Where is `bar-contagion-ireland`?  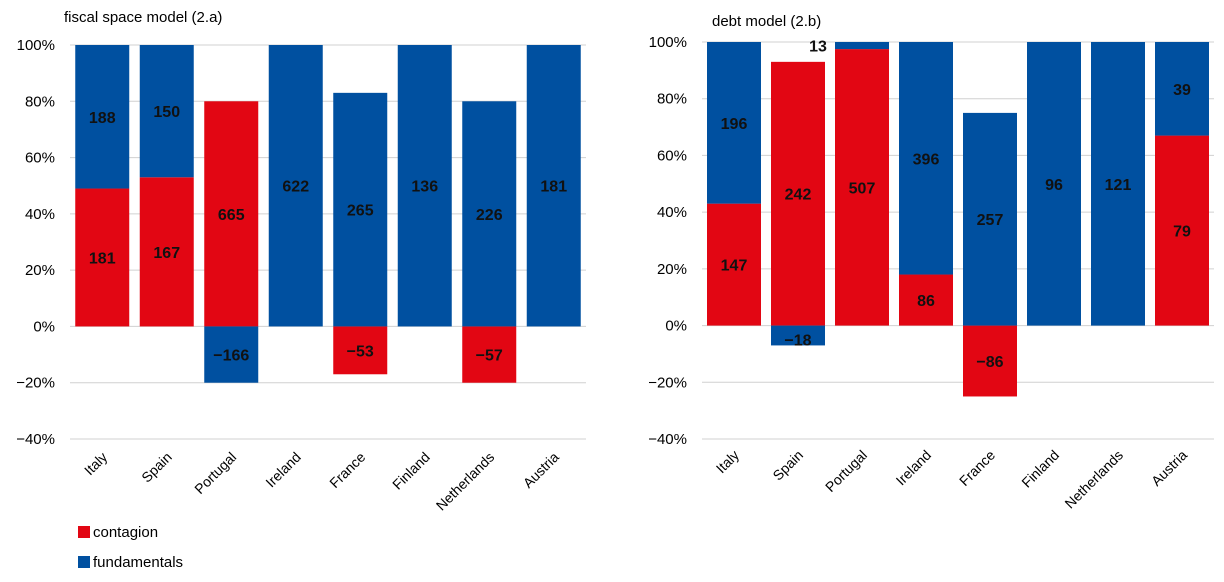 bar-contagion-ireland is located at coordinates (926, 300).